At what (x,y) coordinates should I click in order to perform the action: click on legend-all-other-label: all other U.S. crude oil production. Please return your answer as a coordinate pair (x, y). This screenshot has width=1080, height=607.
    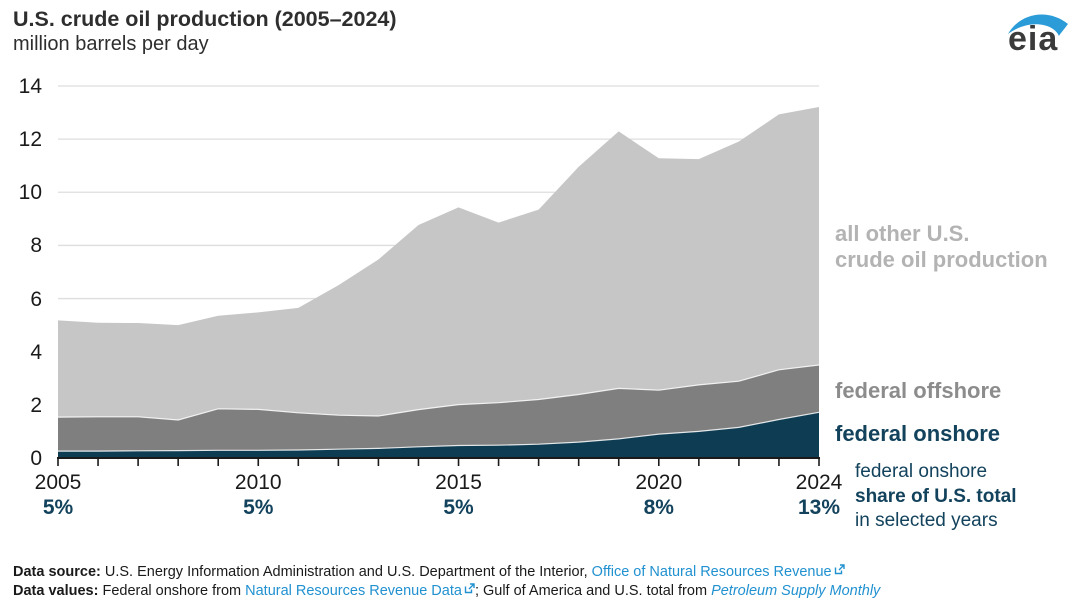
    Looking at the image, I should click on (941, 247).